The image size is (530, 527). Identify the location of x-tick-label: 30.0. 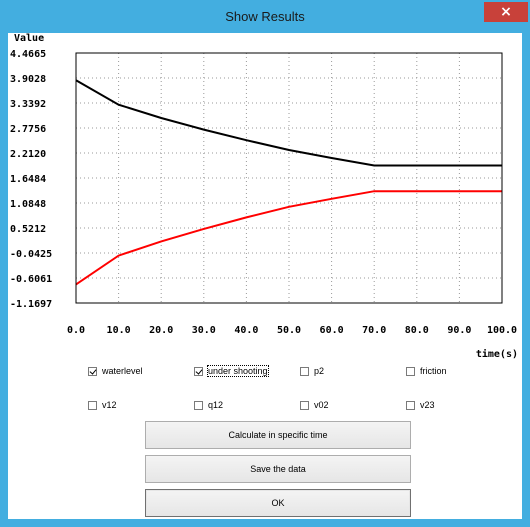
(204, 330).